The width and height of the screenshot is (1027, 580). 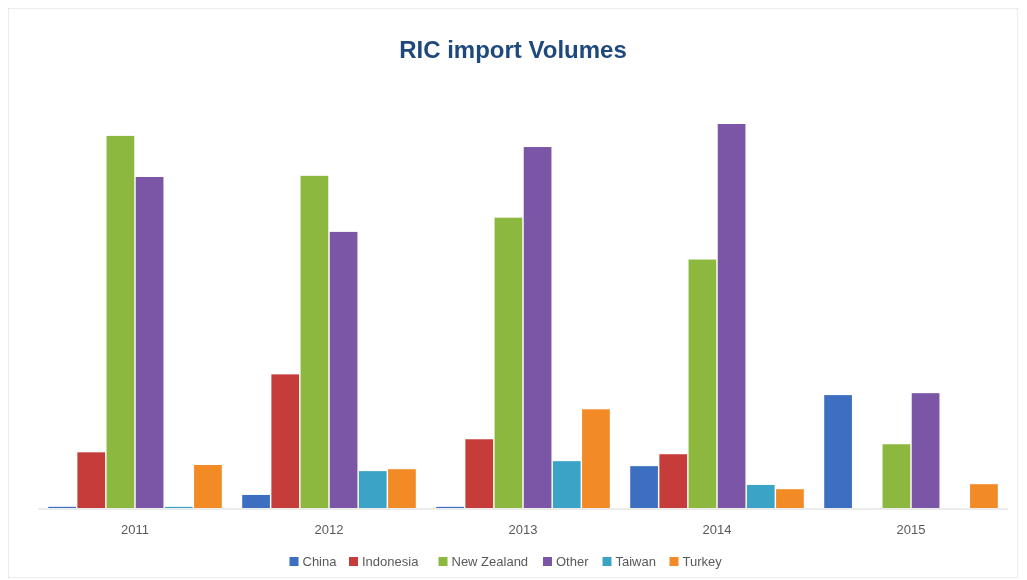 What do you see at coordinates (911, 529) in the screenshot?
I see `x-tick-label: 2015` at bounding box center [911, 529].